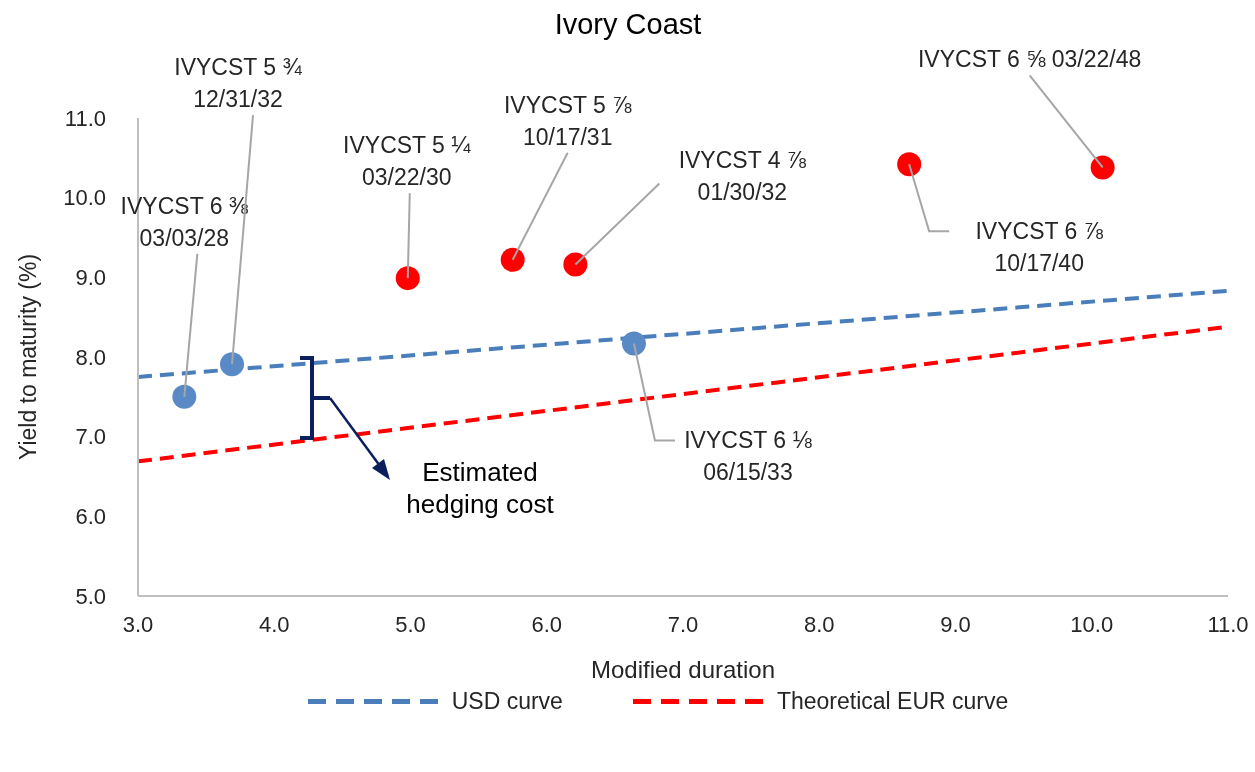 The image size is (1255, 772). Describe the element at coordinates (90, 596) in the screenshot. I see `y-tick-label: 5.0` at that location.